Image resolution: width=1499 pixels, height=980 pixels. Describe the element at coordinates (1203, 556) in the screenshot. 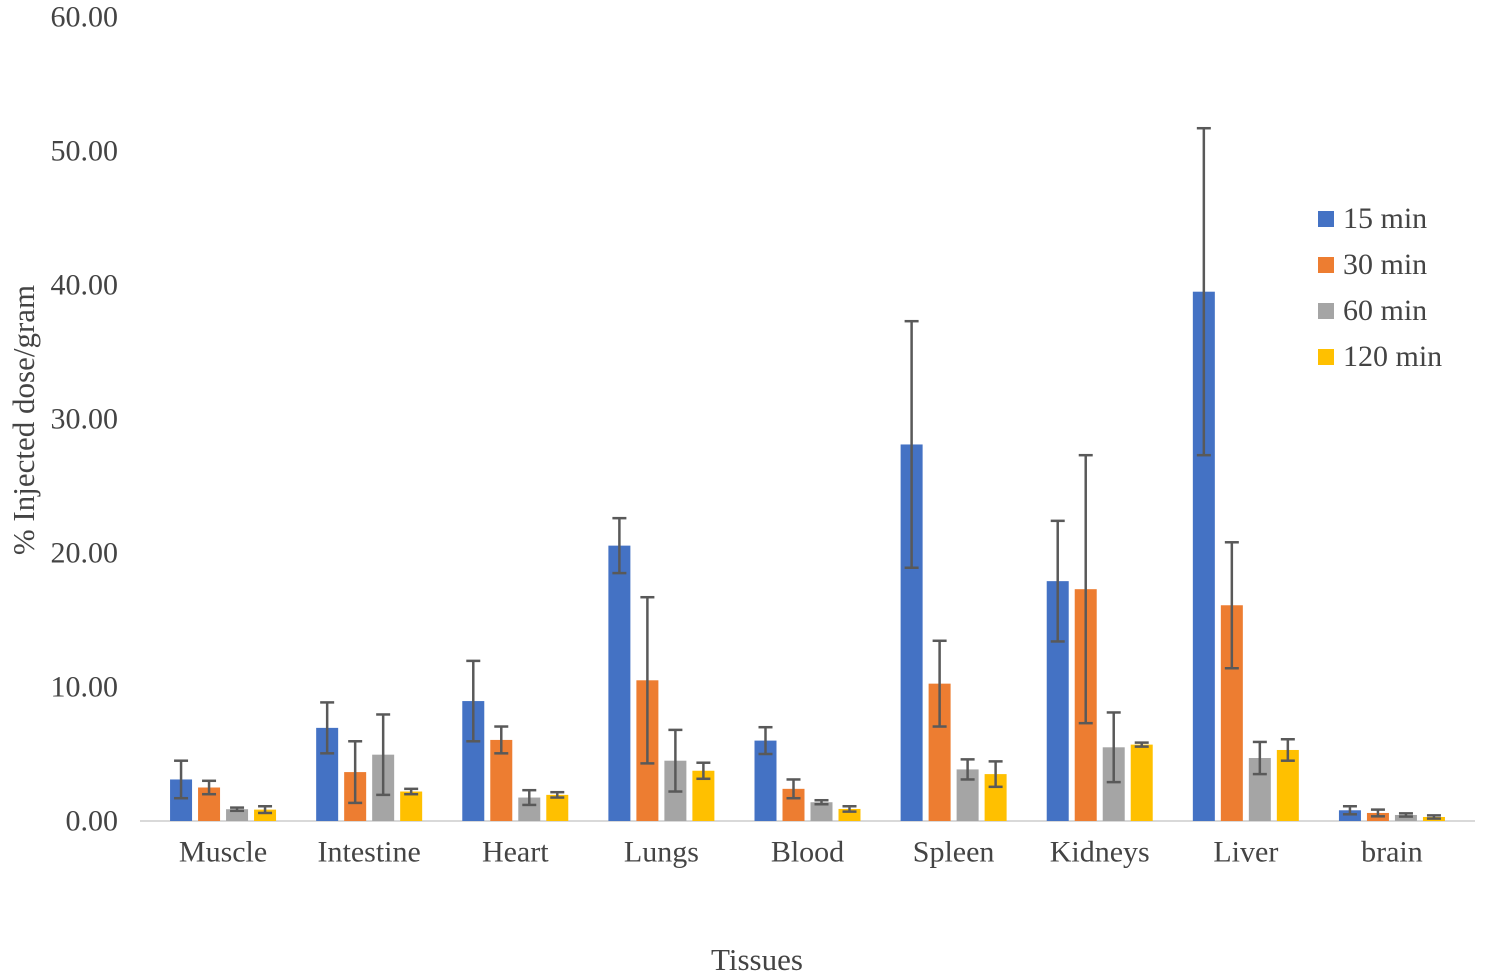

I see `bar-15-min-liver` at that location.